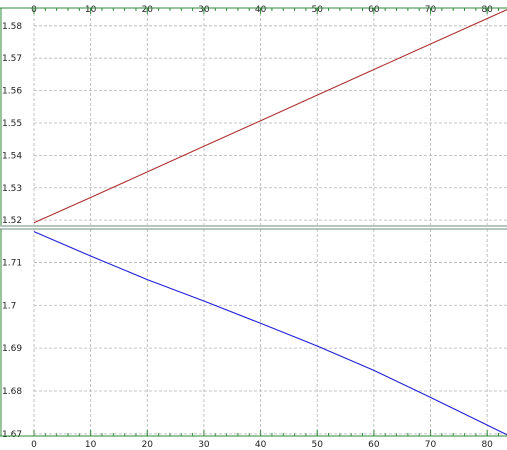  I want to click on bottom-x-tick-label: 10, so click(91, 445).